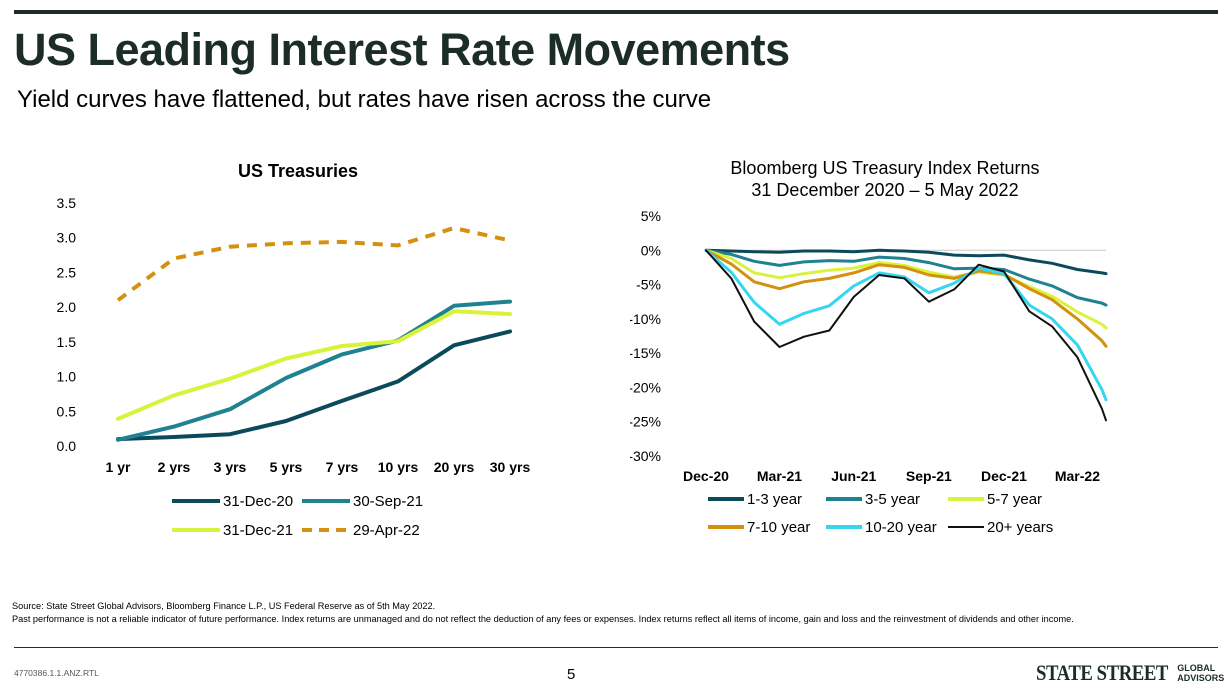  I want to click on logo-subtitle: GLOBAL ADVISORS, so click(1200, 673).